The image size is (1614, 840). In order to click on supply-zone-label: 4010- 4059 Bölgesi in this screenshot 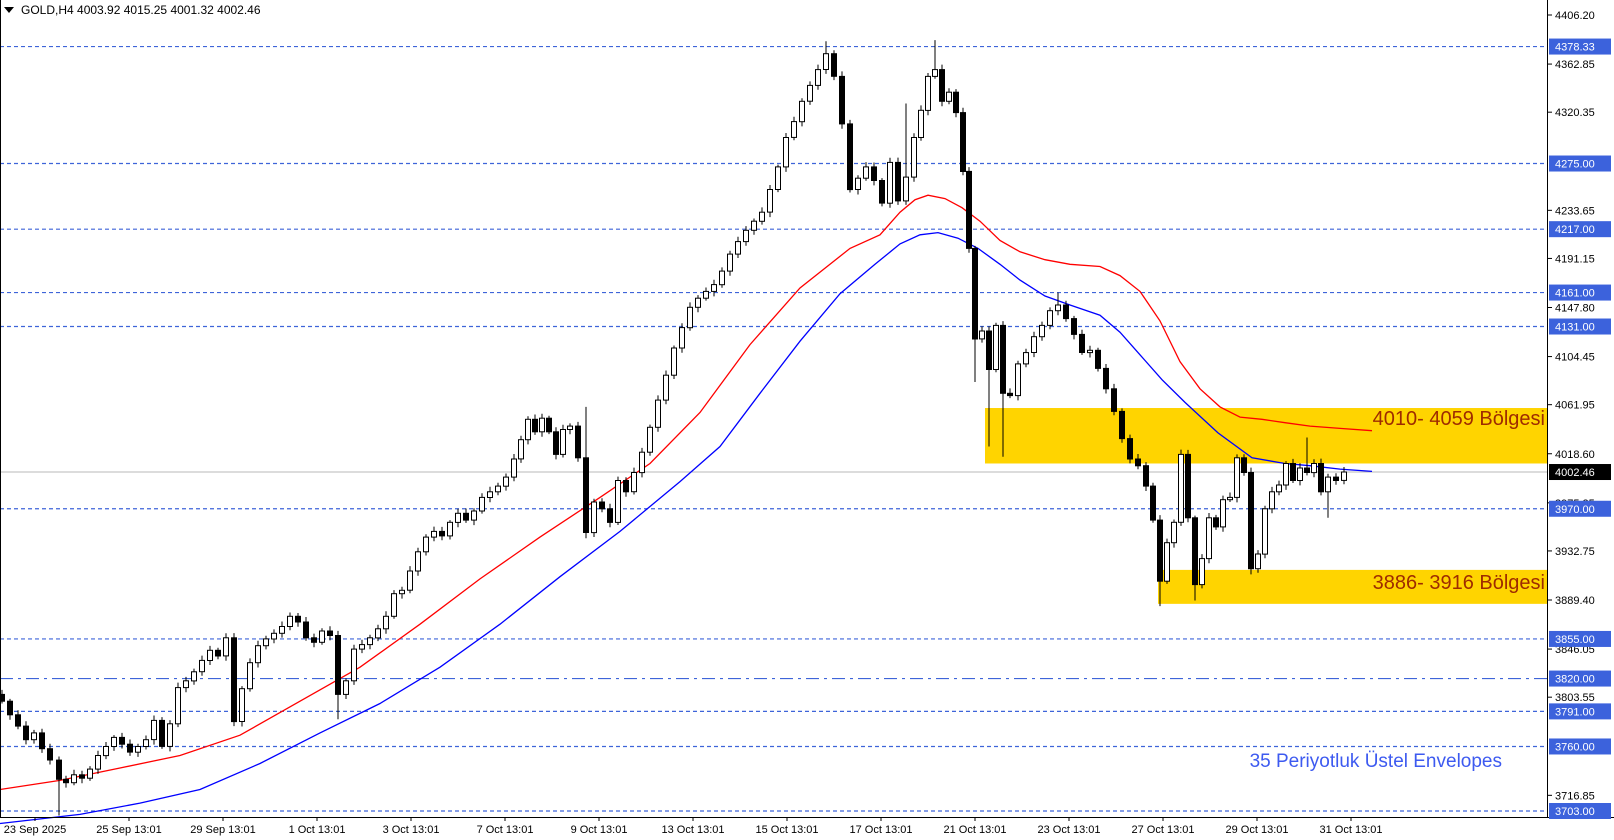, I will do `click(1458, 419)`.